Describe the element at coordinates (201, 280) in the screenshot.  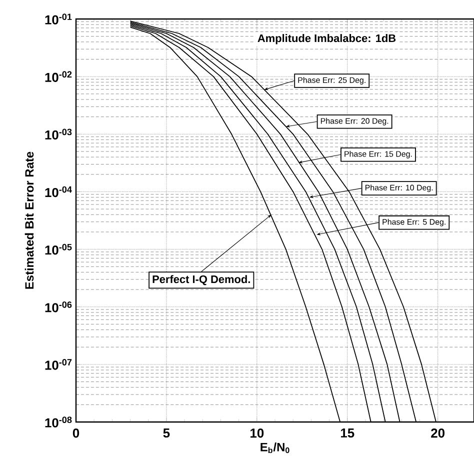
I see `annotation: Perfect I-Q Demod.` at that location.